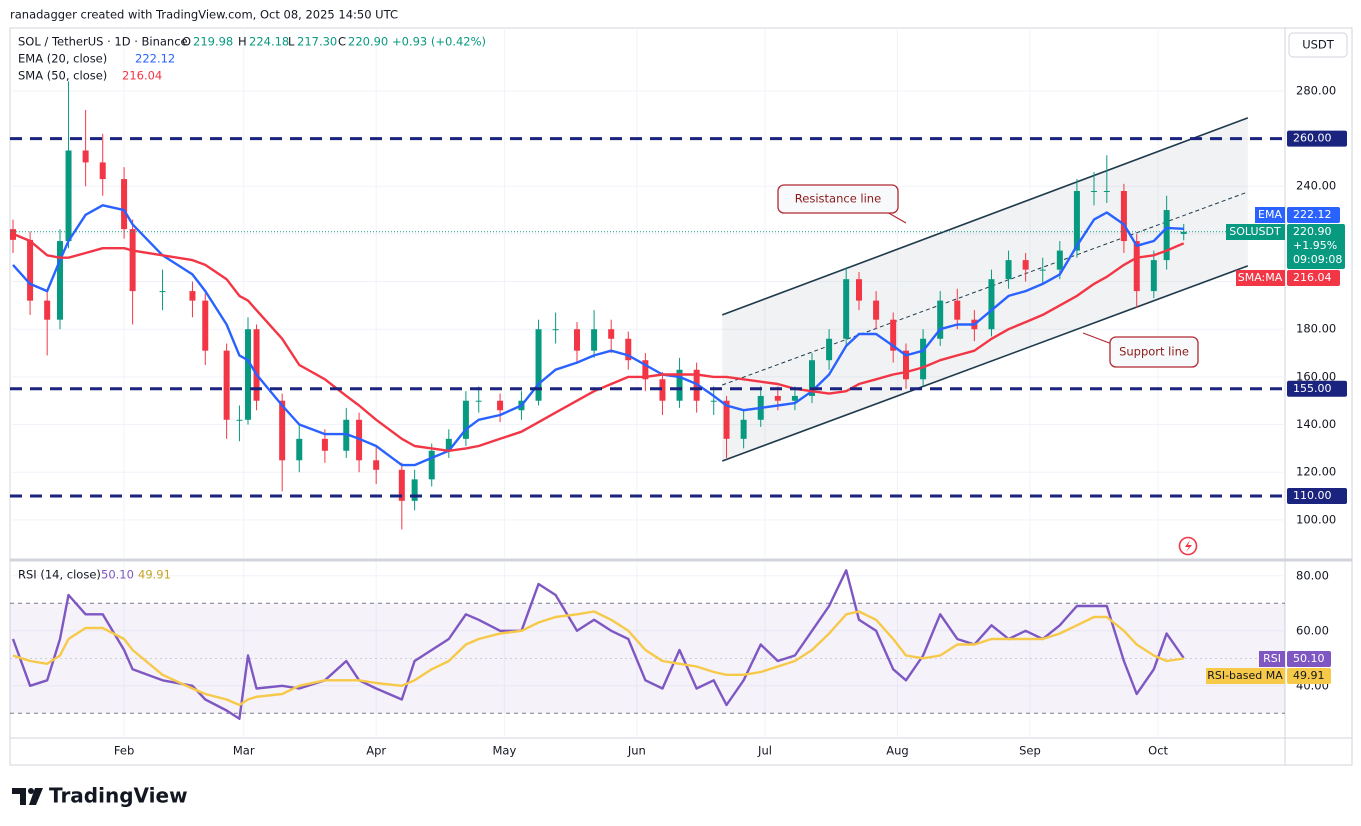 This screenshot has width=1361, height=826. What do you see at coordinates (62, 76) in the screenshot?
I see `sma-legend: SMA (50, close)` at bounding box center [62, 76].